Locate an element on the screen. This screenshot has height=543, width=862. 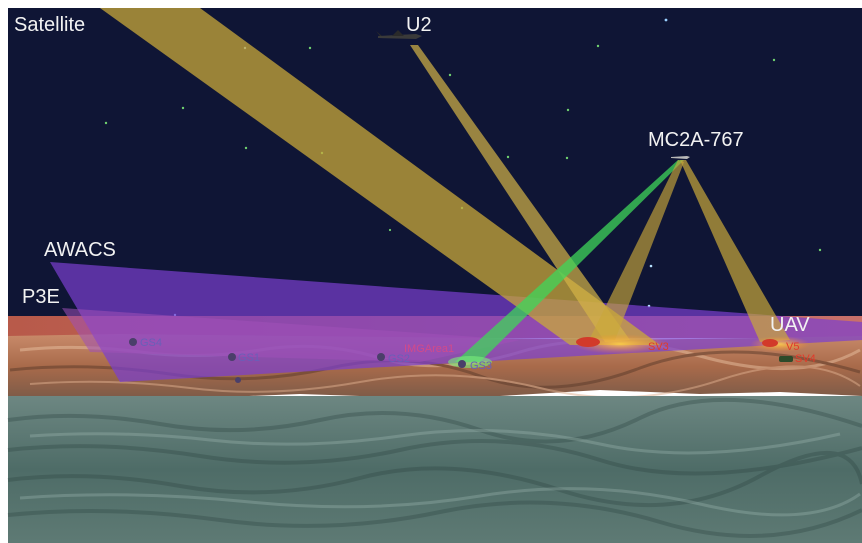
uav-label: UAV is located at coordinates (790, 325).